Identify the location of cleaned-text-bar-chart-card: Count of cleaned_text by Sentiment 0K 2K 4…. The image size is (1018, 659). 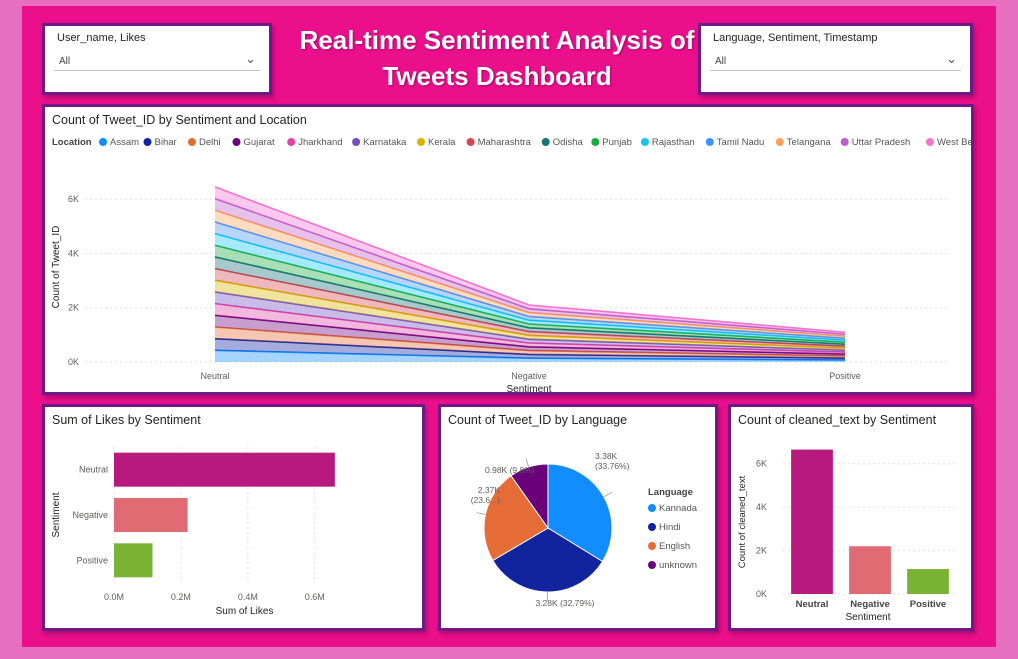
(851, 517).